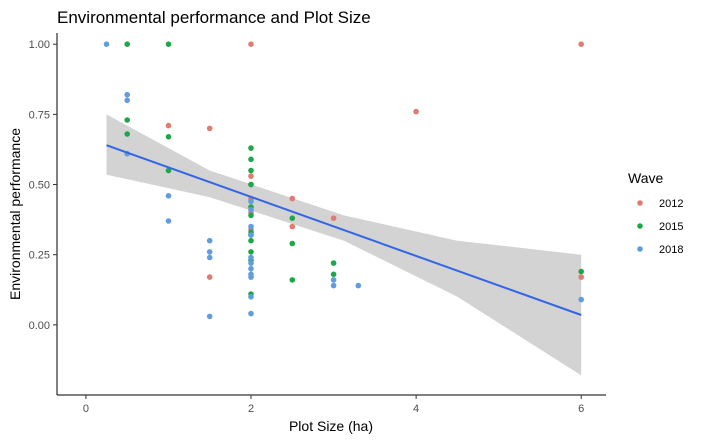 The height and width of the screenshot is (441, 702). Describe the element at coordinates (39, 326) in the screenshot. I see `y-tick-label: 0.00` at that location.